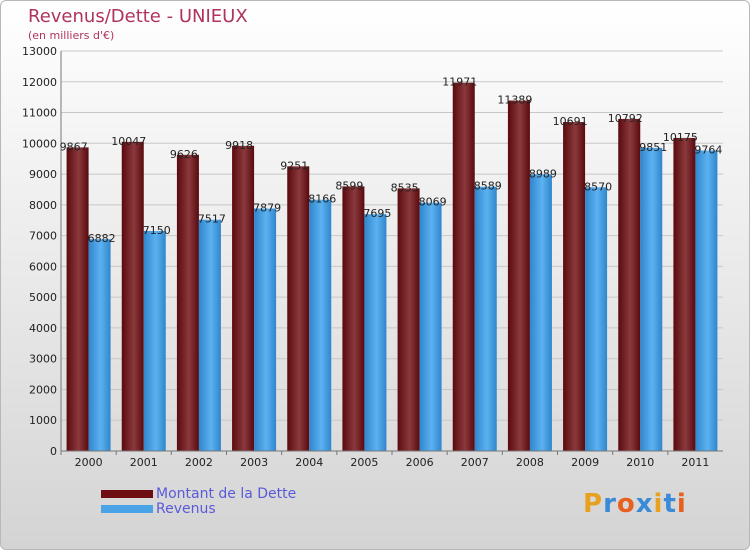 The image size is (750, 550). What do you see at coordinates (226, 494) in the screenshot?
I see `legend-label-dette: Montant de la Dette` at bounding box center [226, 494].